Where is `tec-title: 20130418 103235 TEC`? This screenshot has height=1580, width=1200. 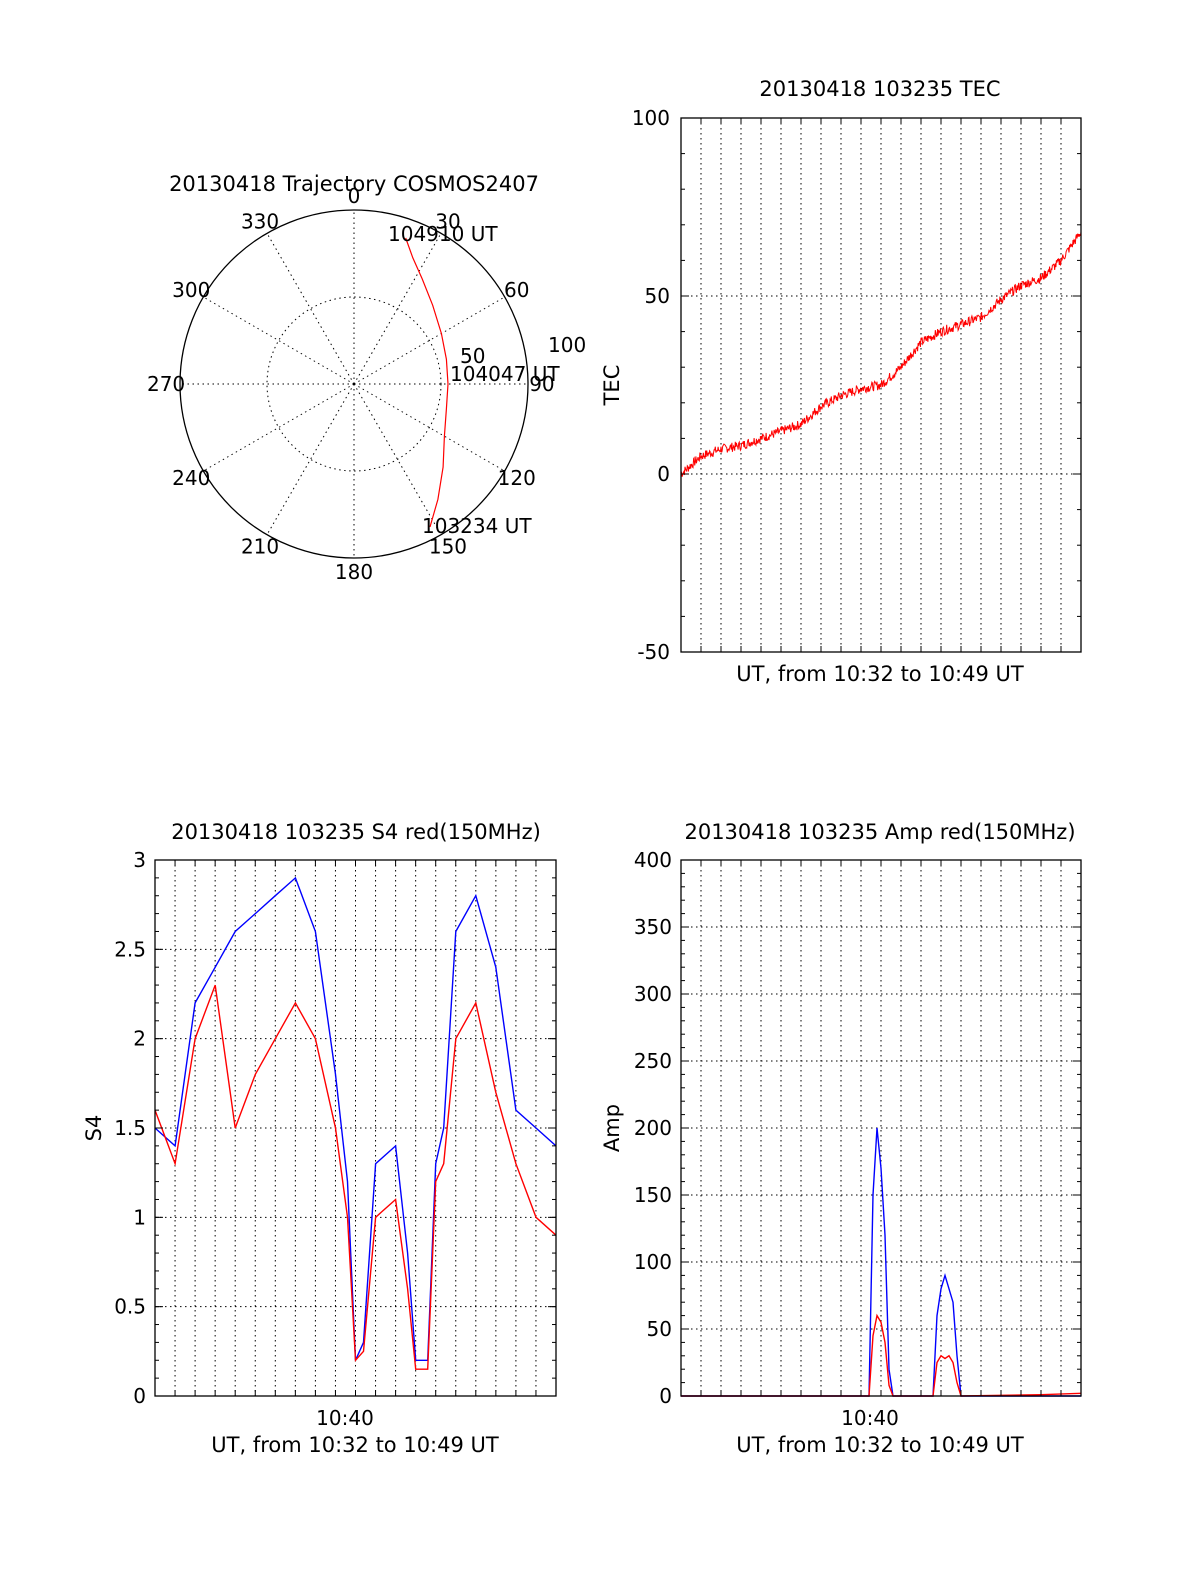
tec-title: 20130418 103235 TEC is located at coordinates (879, 89).